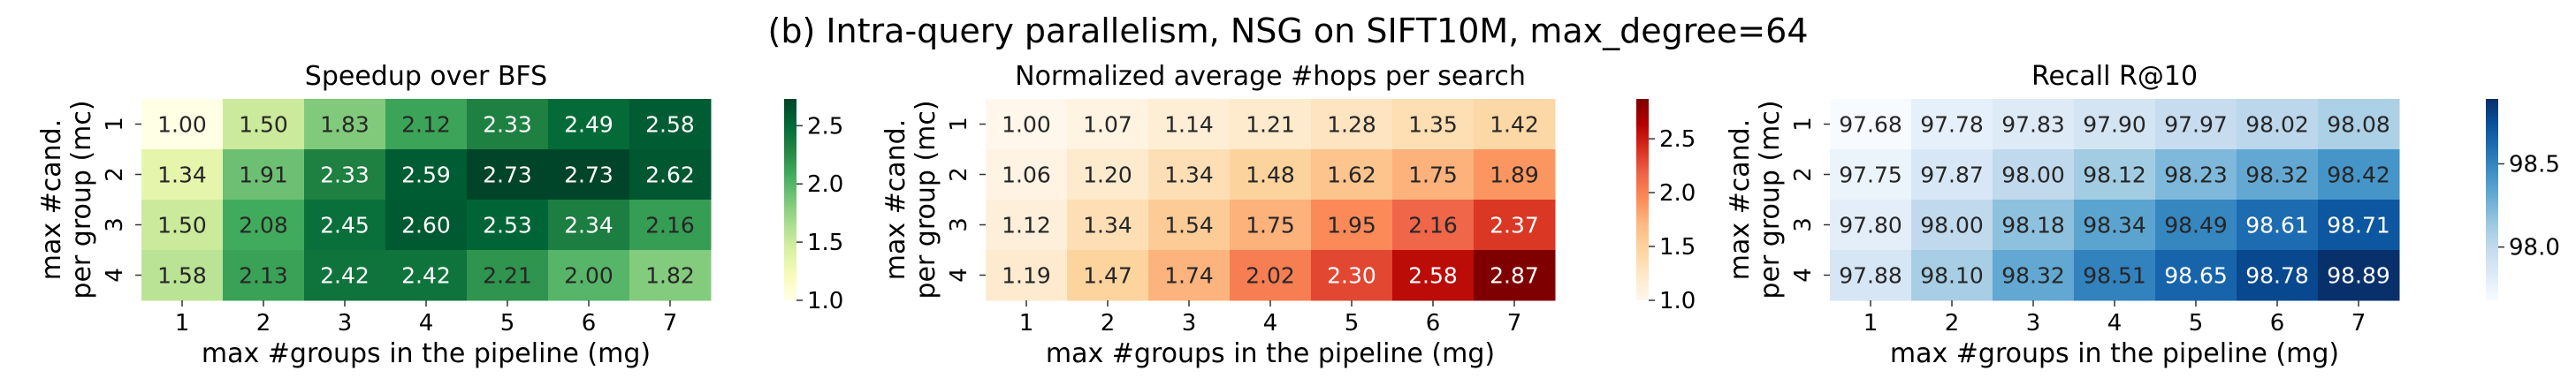  I want to click on cell-value-label: 2.58, so click(670, 125).